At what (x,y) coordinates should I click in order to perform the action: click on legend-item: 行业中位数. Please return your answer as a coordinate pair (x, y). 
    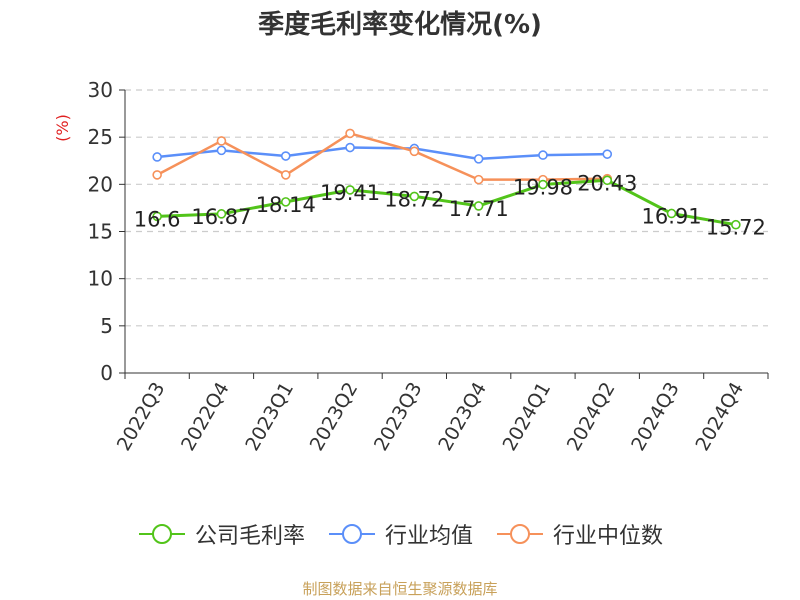
    Looking at the image, I should click on (579, 534).